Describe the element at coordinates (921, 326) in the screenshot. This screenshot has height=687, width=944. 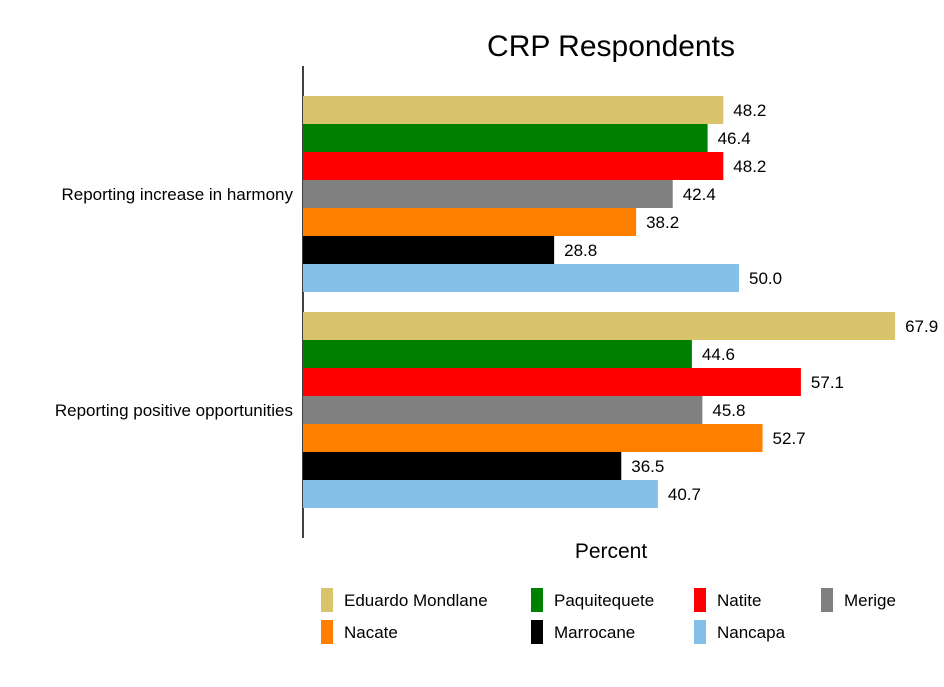
I see `data-label: 67.9` at that location.